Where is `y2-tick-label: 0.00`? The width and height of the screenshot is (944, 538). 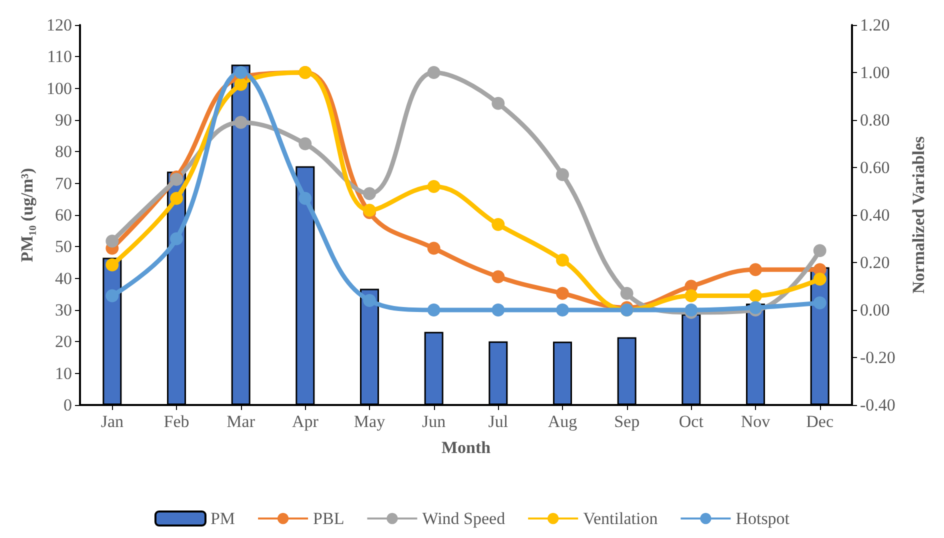 y2-tick-label: 0.00 is located at coordinates (875, 310).